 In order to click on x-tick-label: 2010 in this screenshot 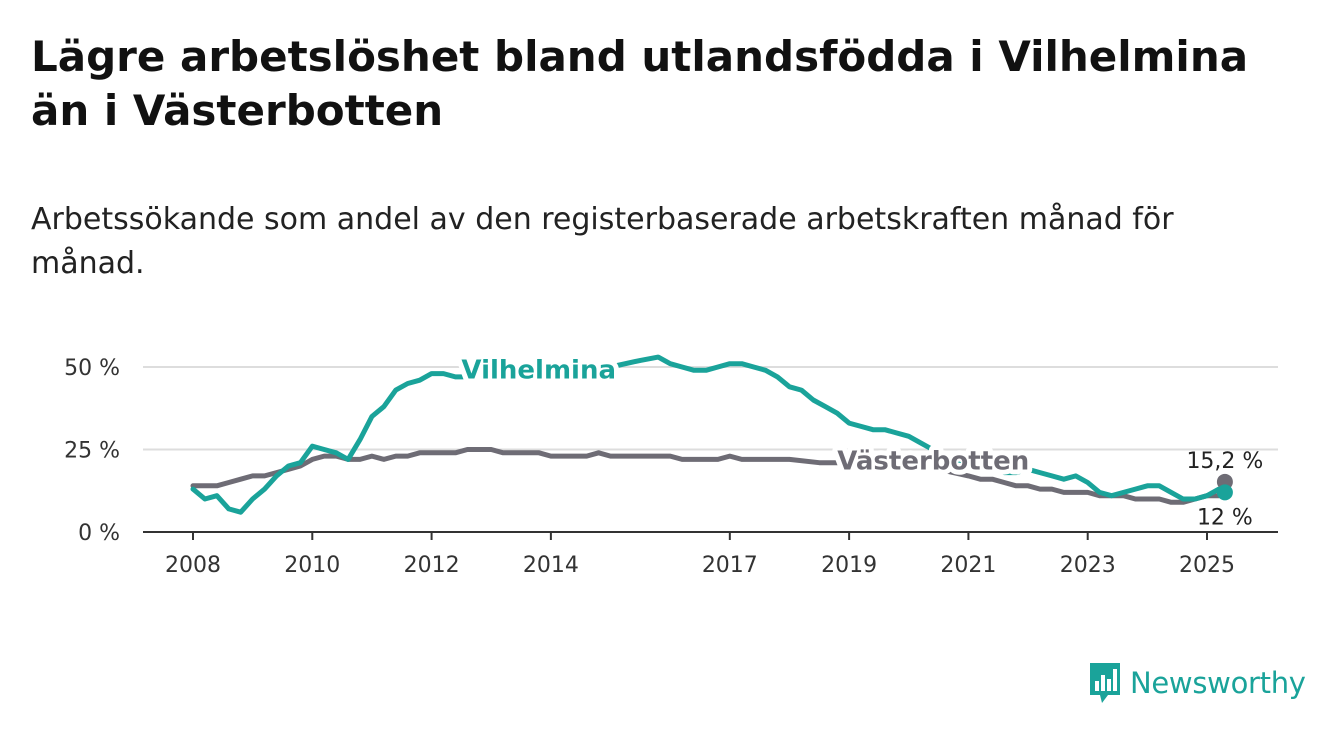, I will do `click(312, 565)`.